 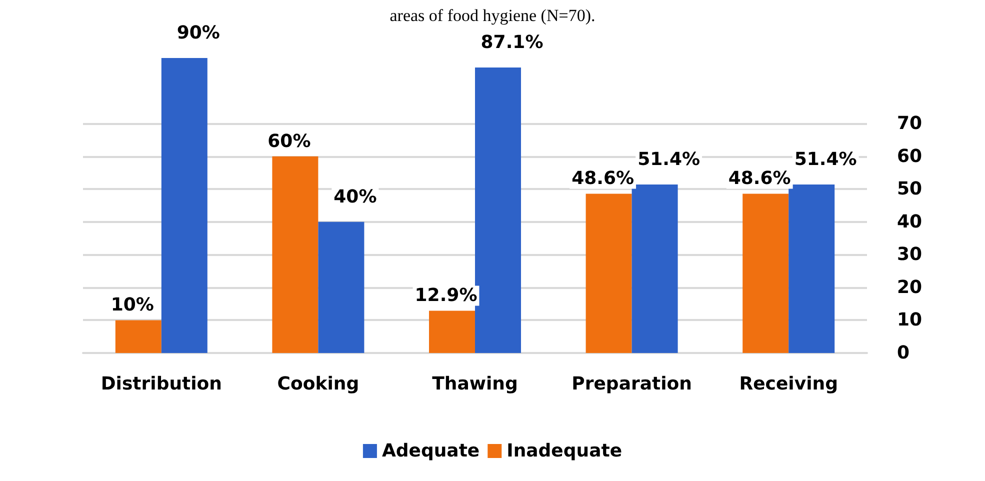 I want to click on x-tick-label: Thawing, so click(x=475, y=384).